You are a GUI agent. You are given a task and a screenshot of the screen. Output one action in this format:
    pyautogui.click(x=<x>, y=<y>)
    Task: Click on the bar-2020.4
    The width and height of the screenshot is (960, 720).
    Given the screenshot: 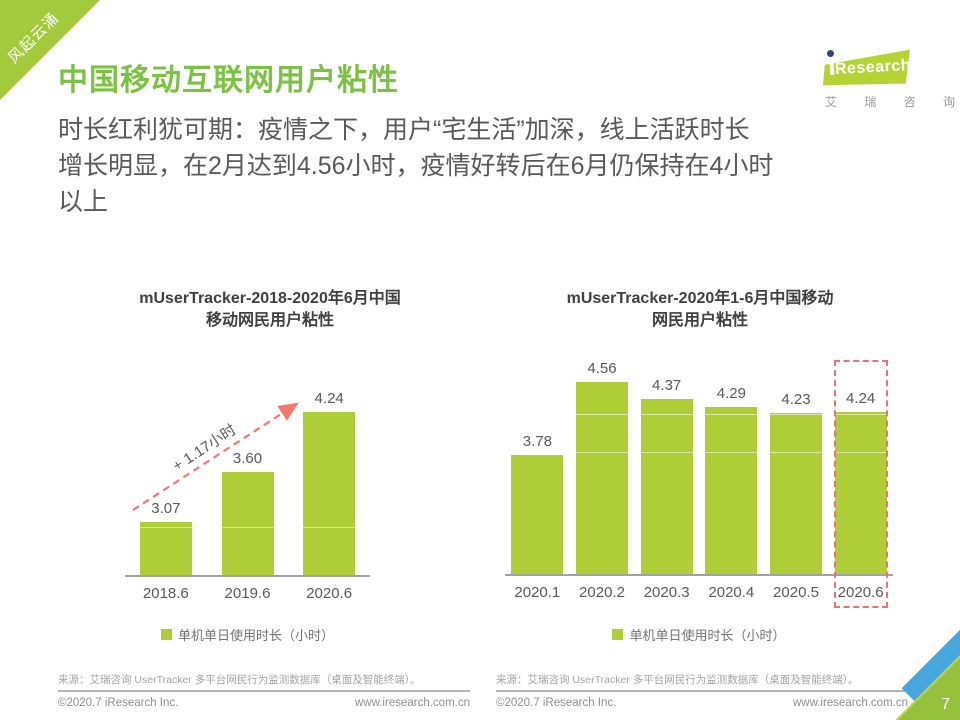 What is the action you would take?
    pyautogui.click(x=731, y=490)
    